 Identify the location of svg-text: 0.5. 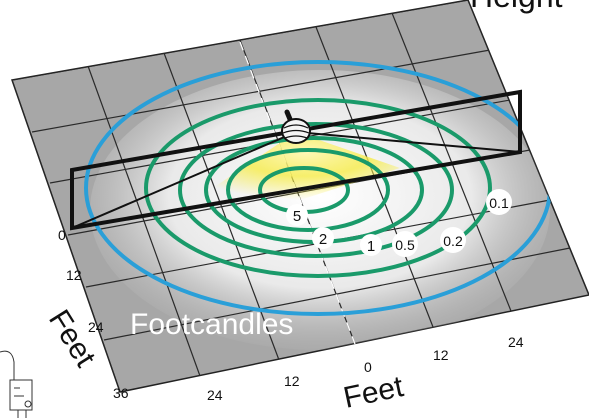
(405, 245).